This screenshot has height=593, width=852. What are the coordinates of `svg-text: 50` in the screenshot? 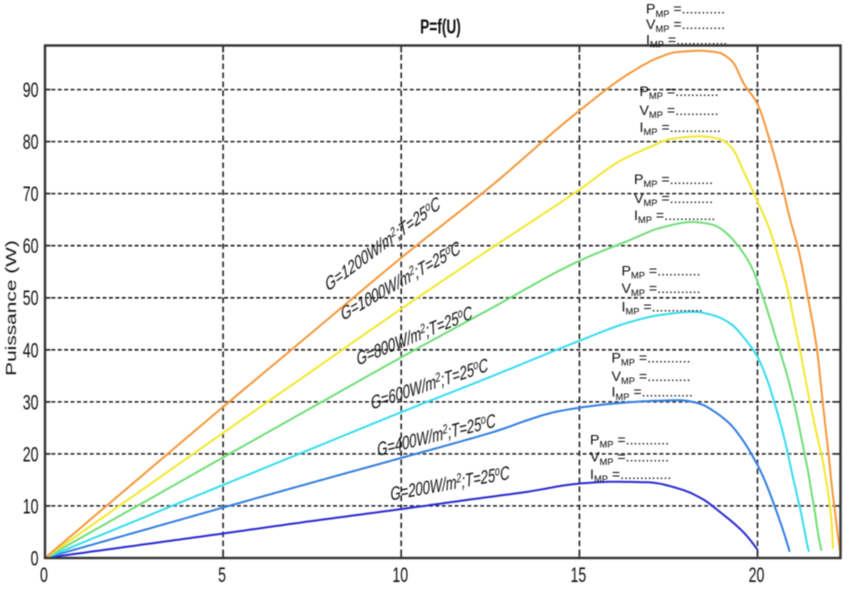 It's located at (31, 297).